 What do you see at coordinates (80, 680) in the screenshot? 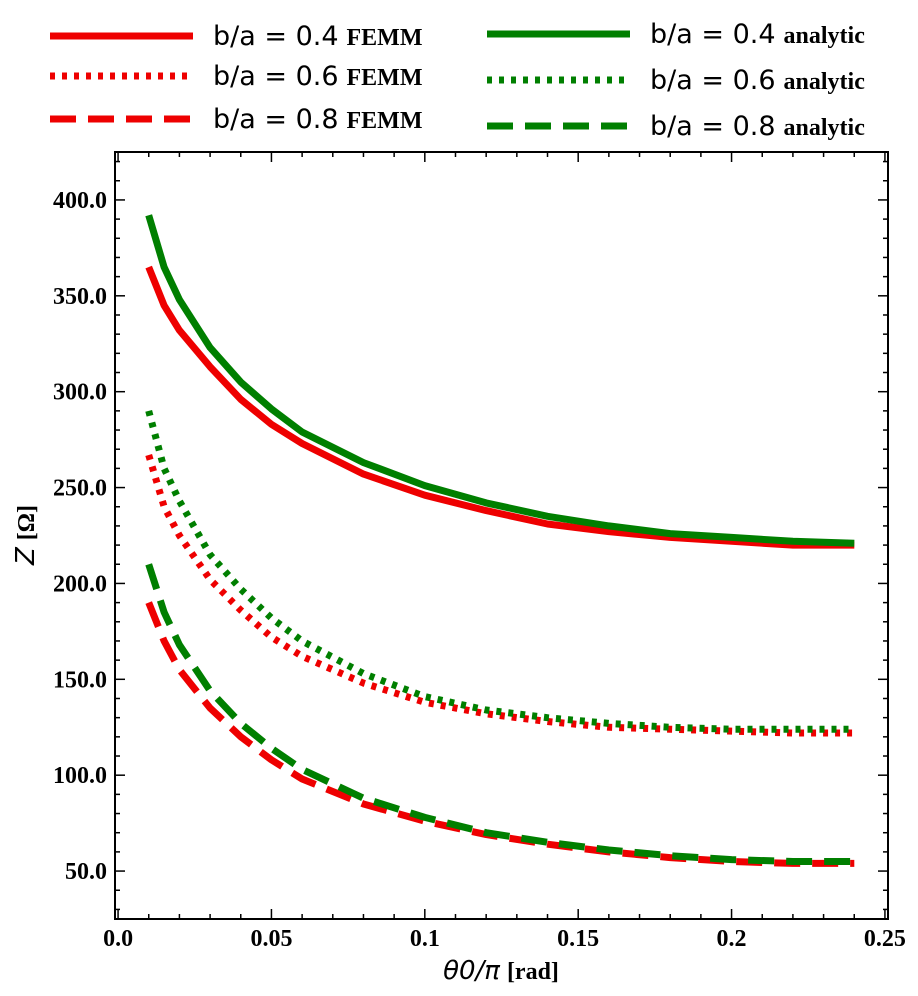
I see `y-tick-label: 150.0` at bounding box center [80, 680].